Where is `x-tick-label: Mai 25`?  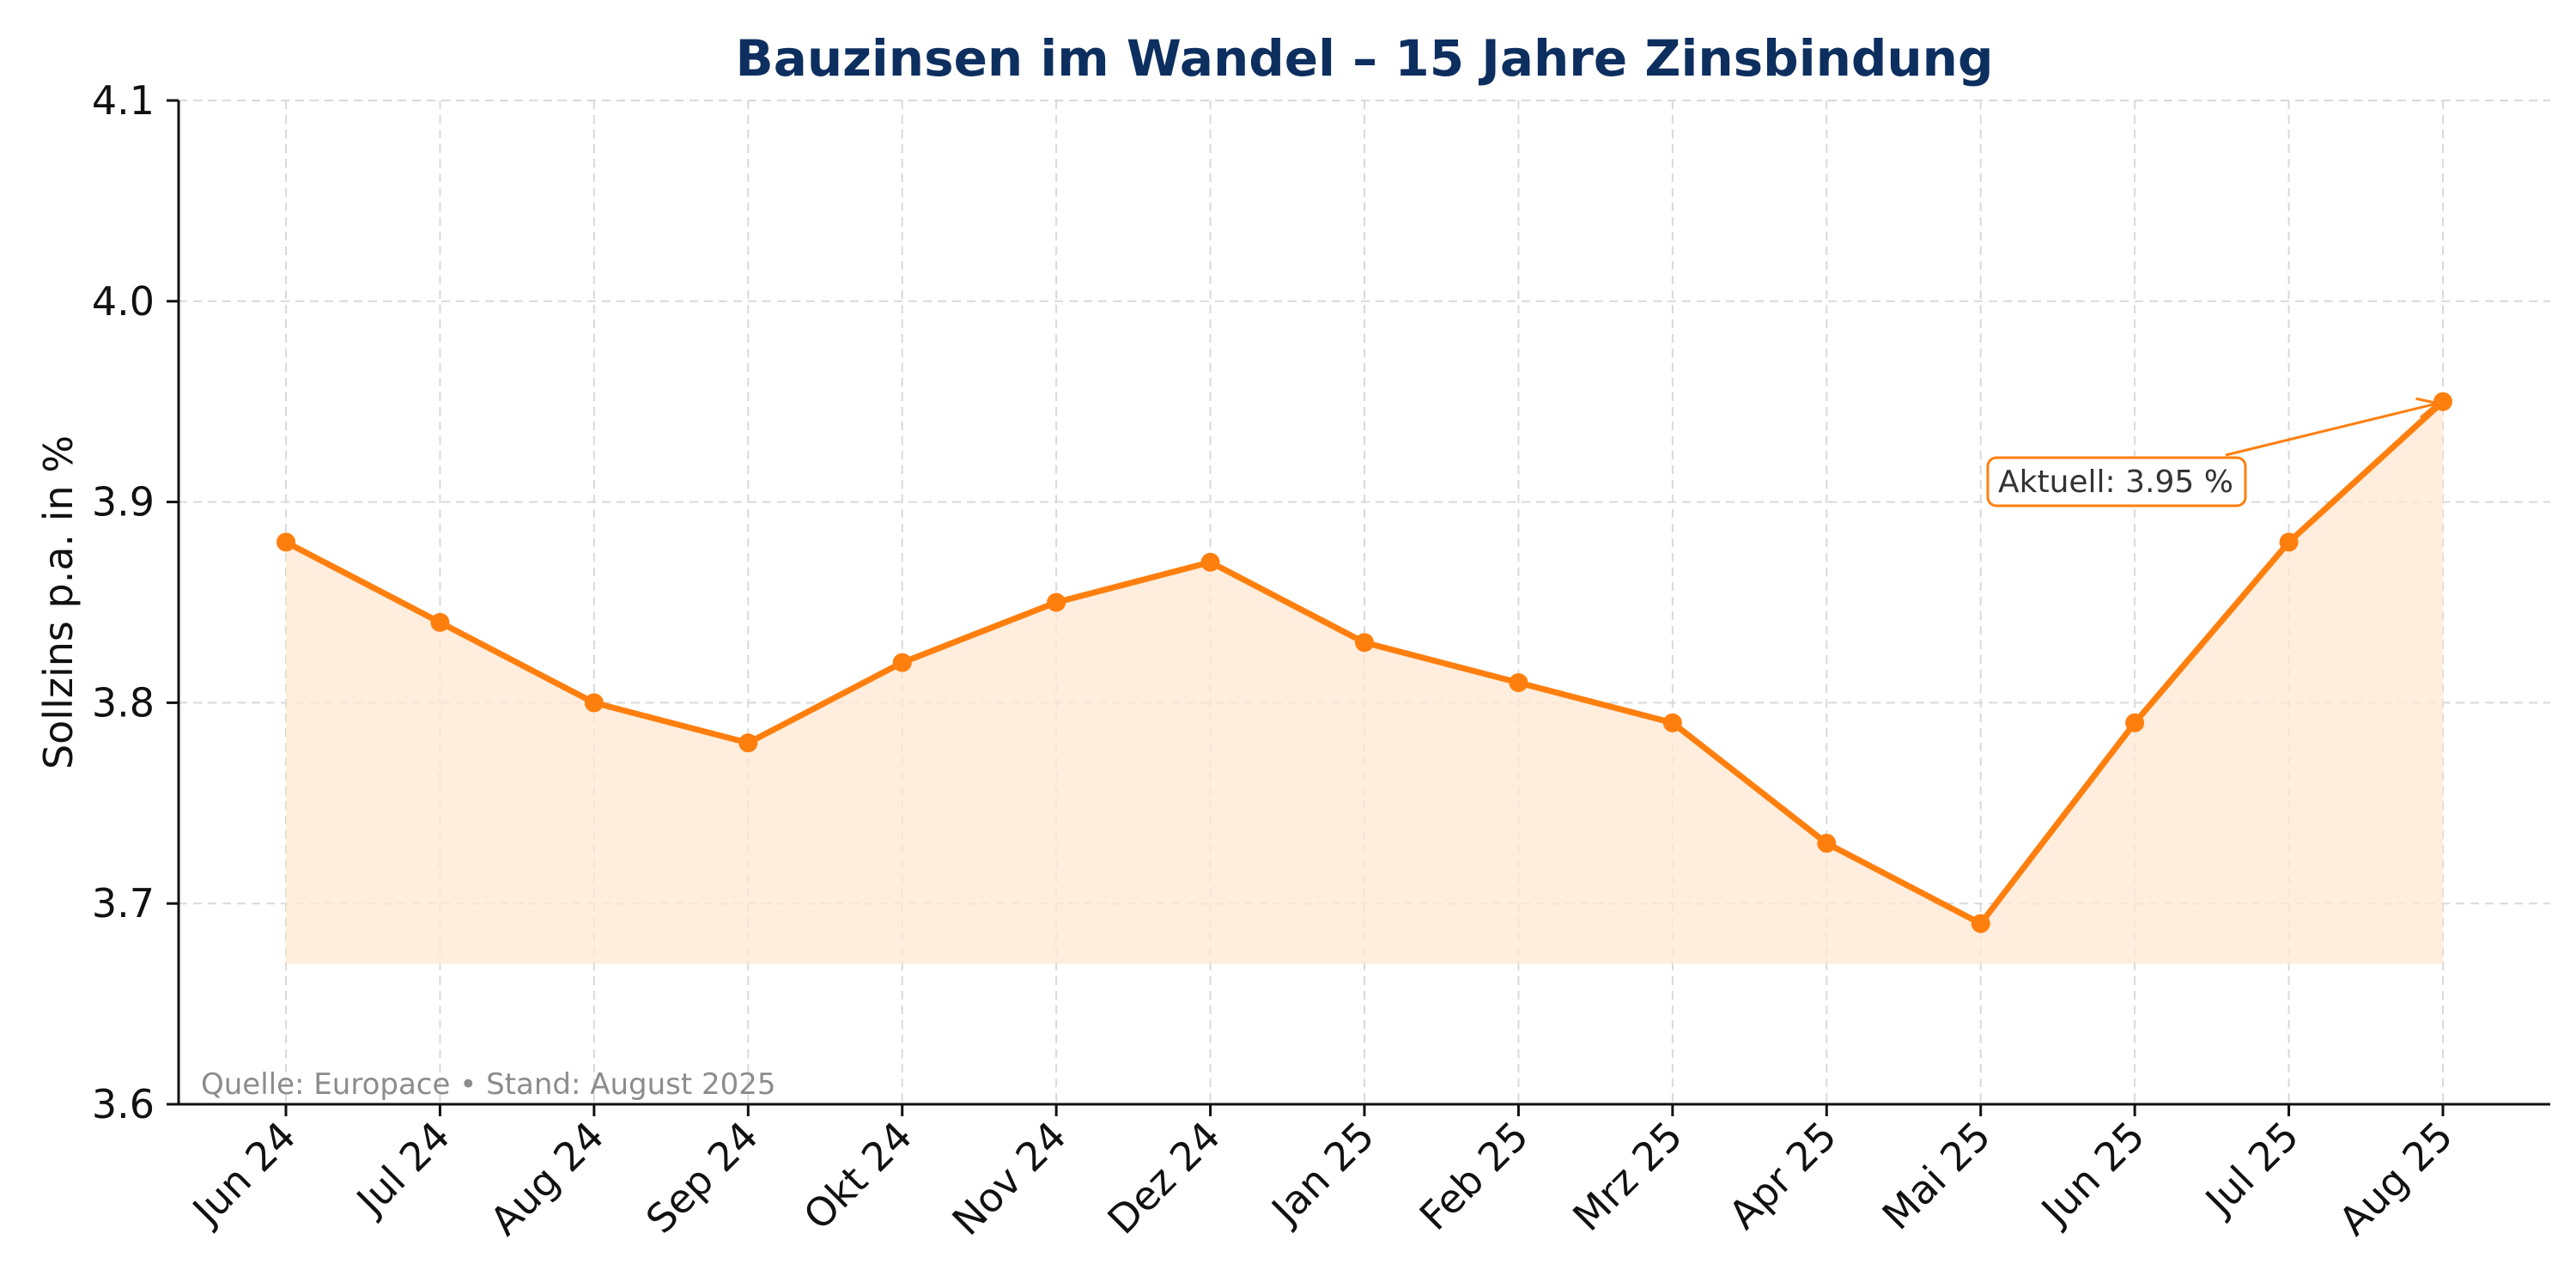 x-tick-label: Mai 25 is located at coordinates (1937, 1176).